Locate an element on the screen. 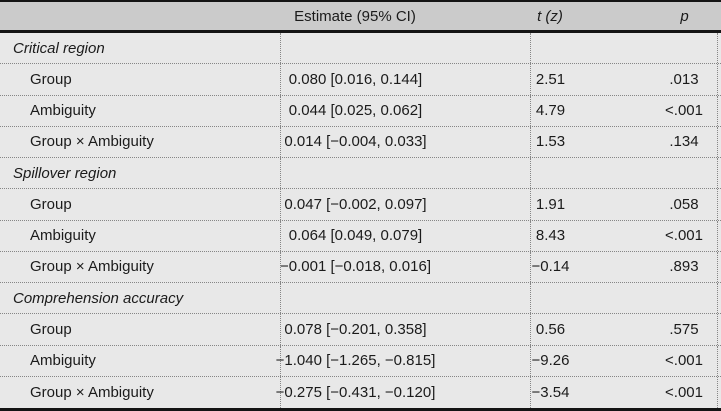 The image size is (721, 411). t-cell: 2.51 is located at coordinates (585, 79).